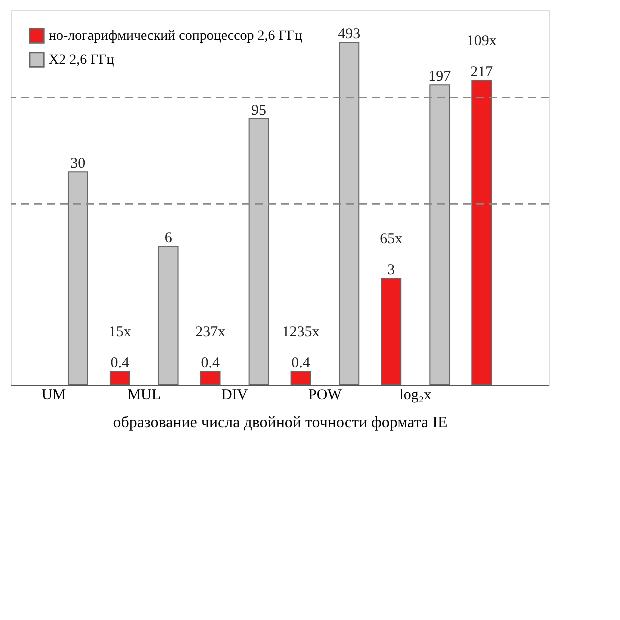  Describe the element at coordinates (78, 164) in the screenshot. I see `data-label: 30` at that location.